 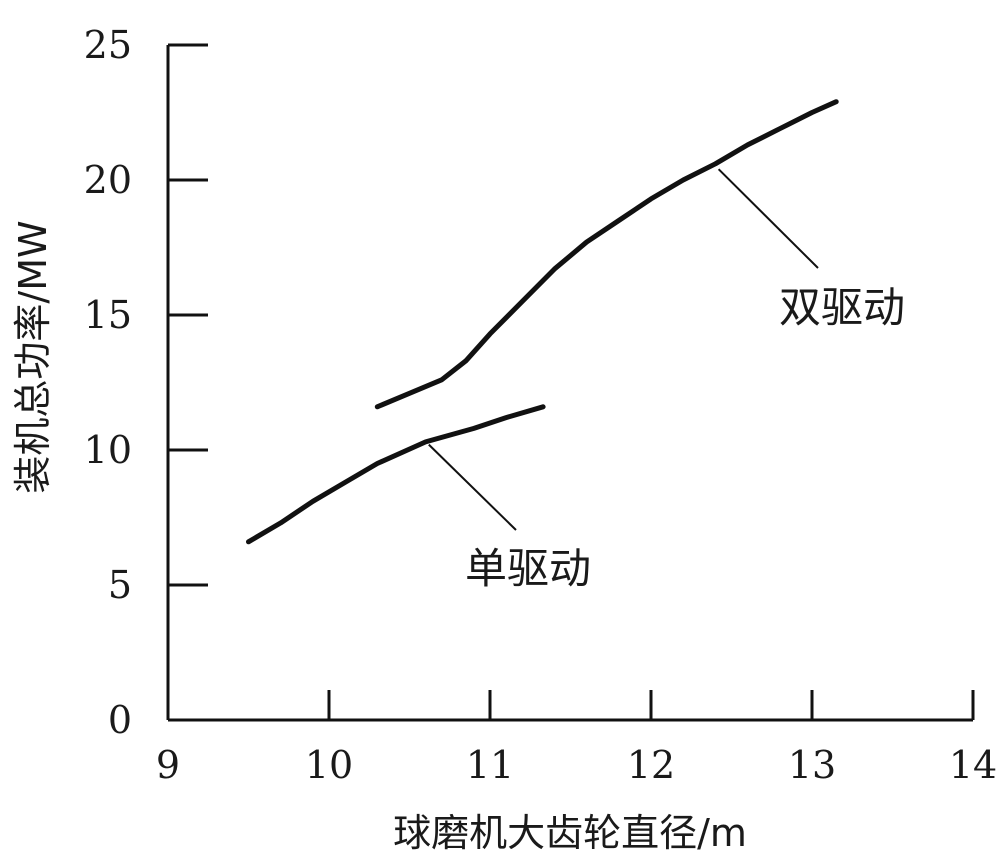 What do you see at coordinates (108, 45) in the screenshot?
I see `y-tick-label: 25` at bounding box center [108, 45].